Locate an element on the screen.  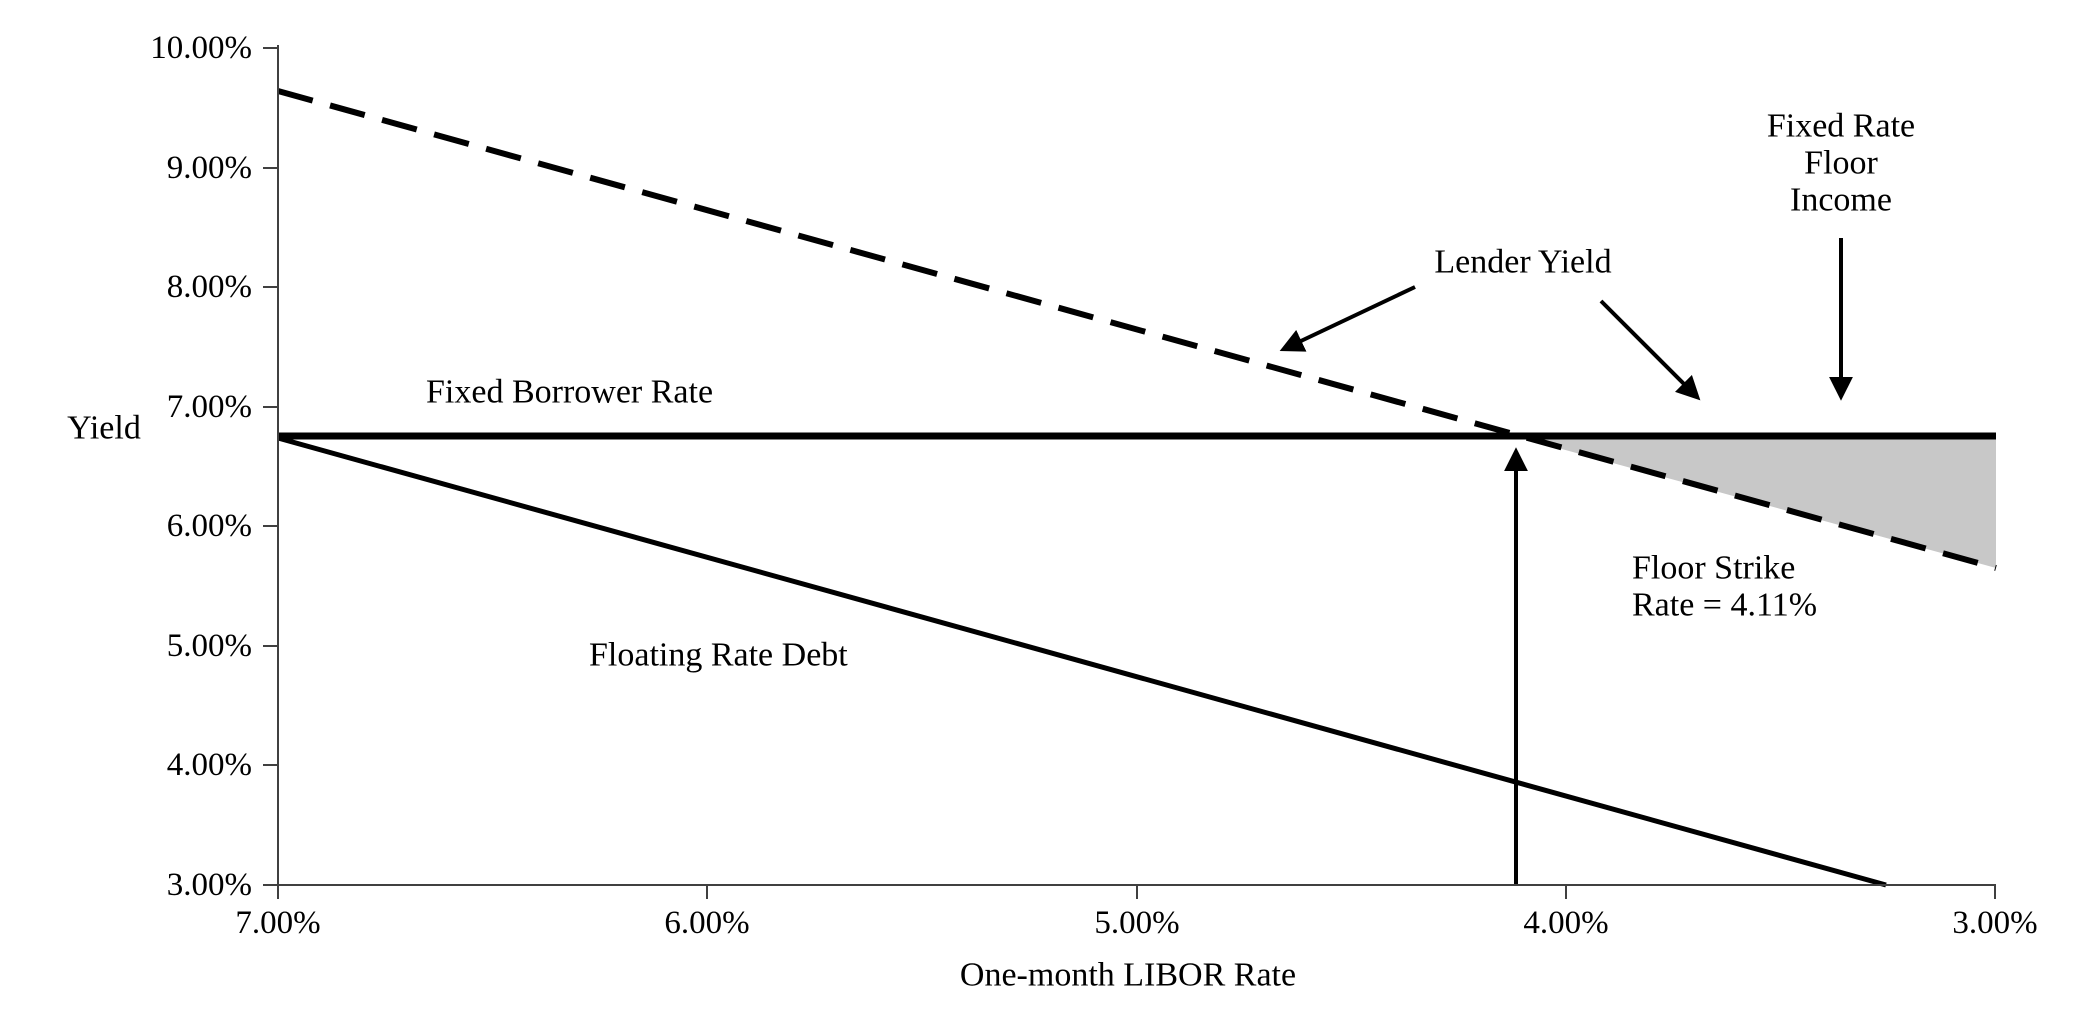
y-tick-label: 9.00% is located at coordinates (209, 168).